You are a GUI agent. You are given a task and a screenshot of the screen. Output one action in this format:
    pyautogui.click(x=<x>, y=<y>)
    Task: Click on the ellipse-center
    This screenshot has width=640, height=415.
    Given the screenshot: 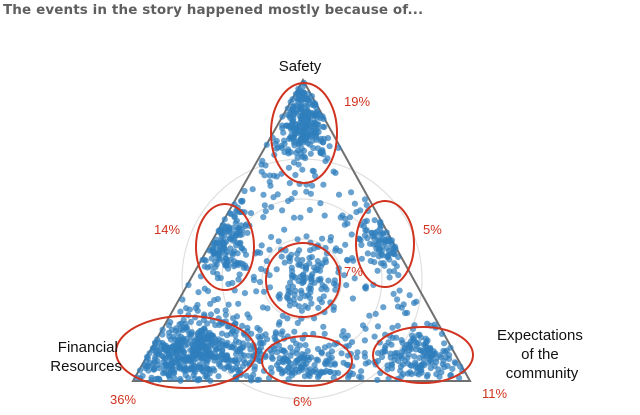 What is the action you would take?
    pyautogui.click(x=303, y=280)
    